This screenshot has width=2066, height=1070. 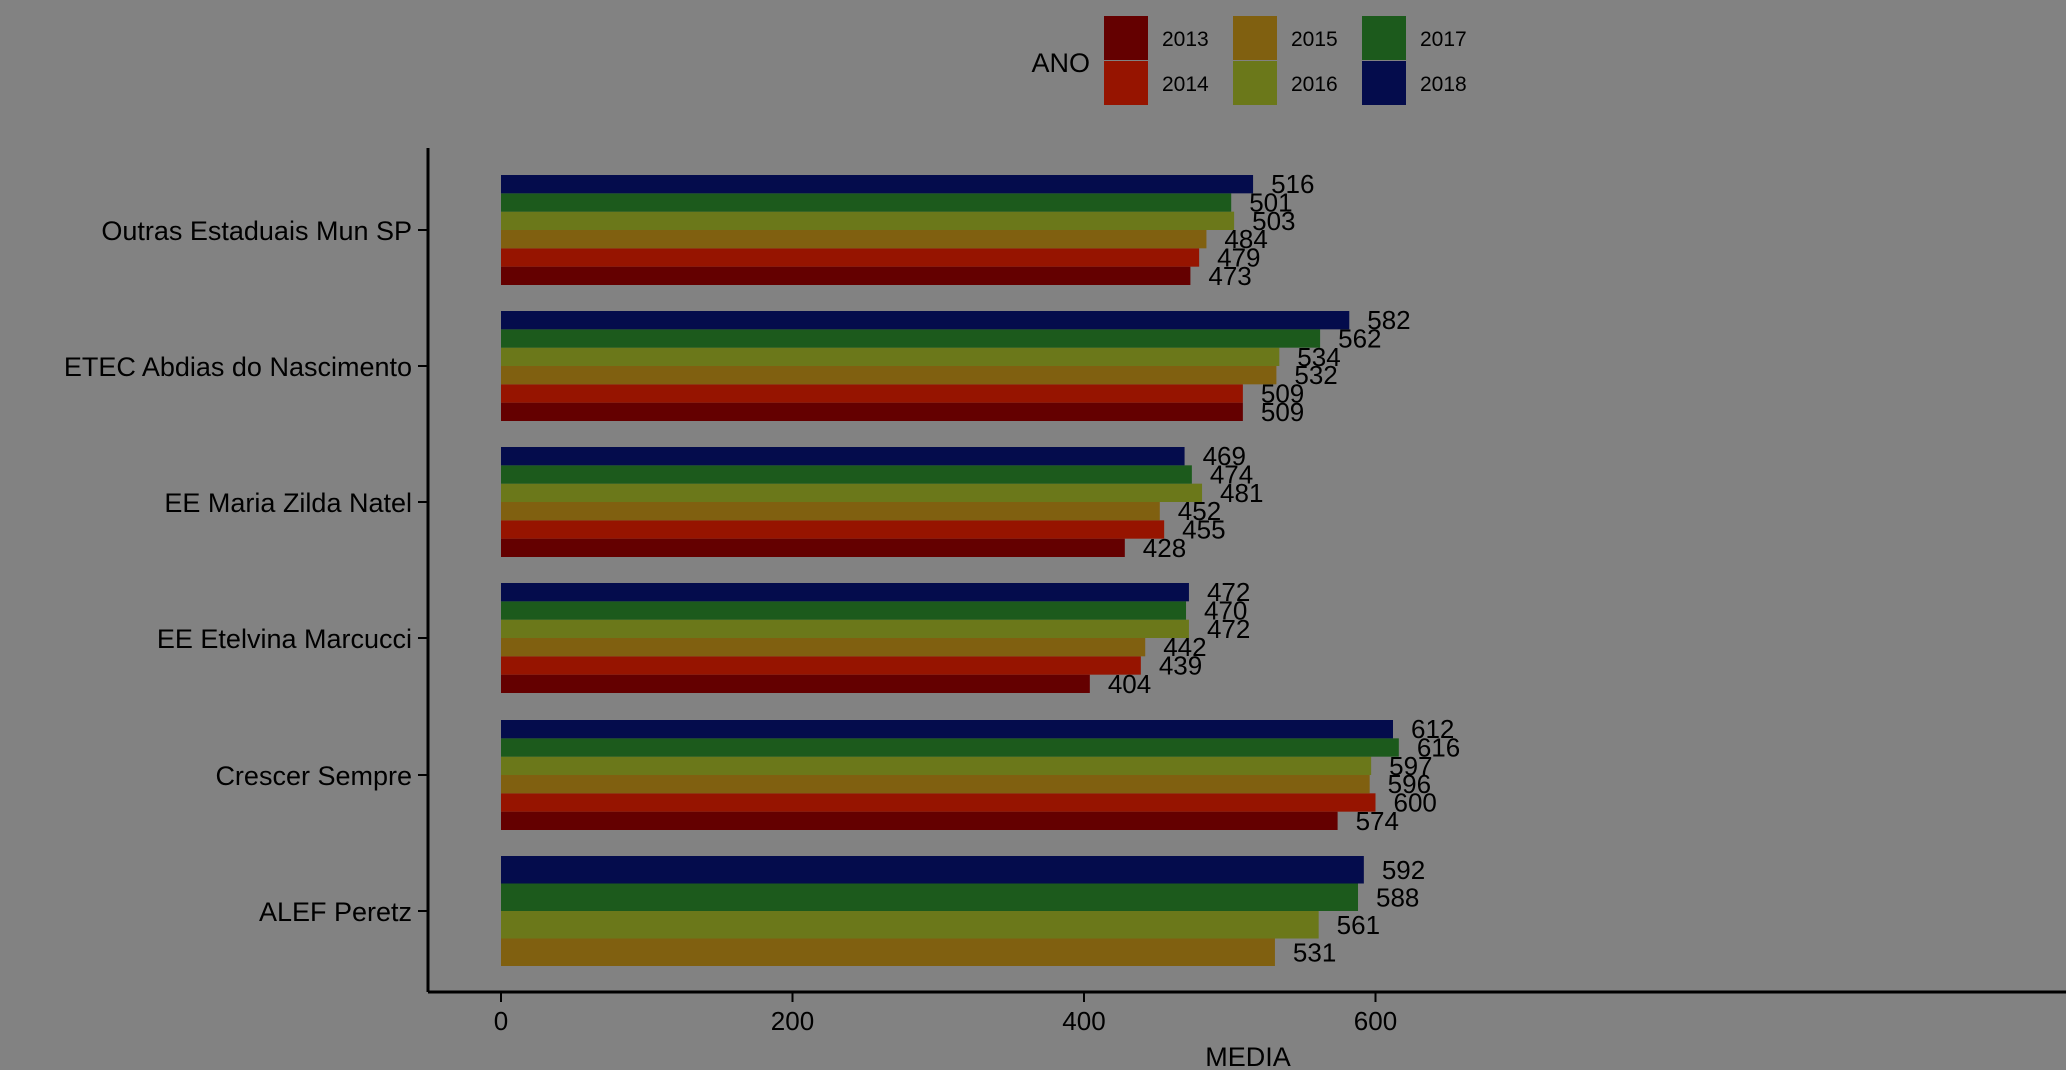 What do you see at coordinates (1359, 339) in the screenshot?
I see `data-label: 562` at bounding box center [1359, 339].